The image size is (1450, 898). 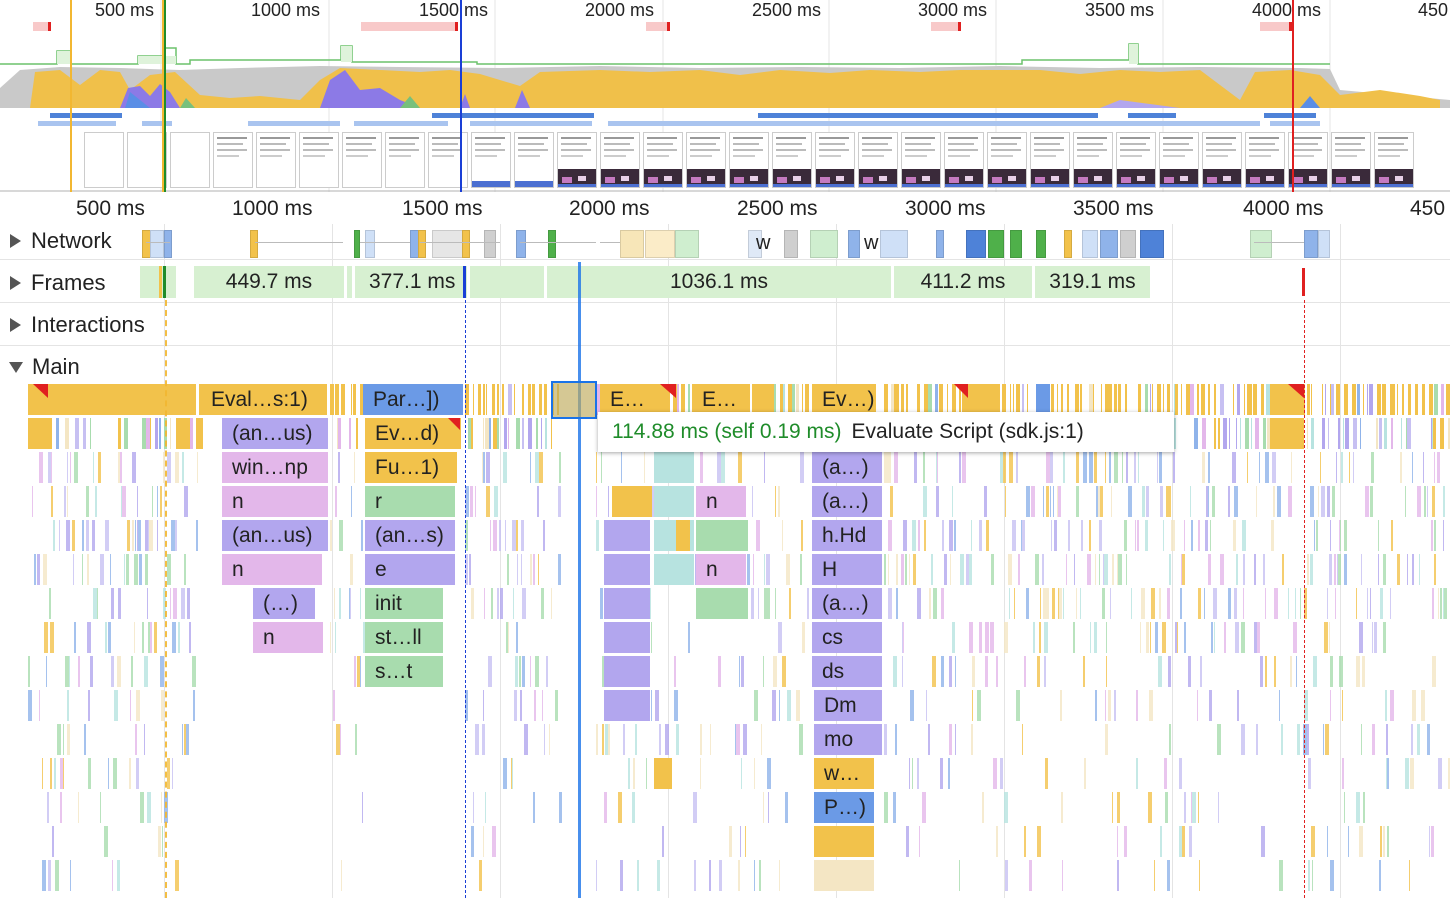 What do you see at coordinates (1092, 282) in the screenshot?
I see `frame: 319.1 ms` at bounding box center [1092, 282].